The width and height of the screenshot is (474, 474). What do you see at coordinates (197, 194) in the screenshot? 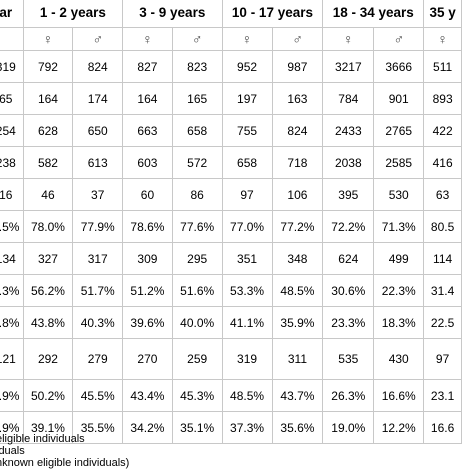
I see `table-cell: 86` at bounding box center [197, 194].